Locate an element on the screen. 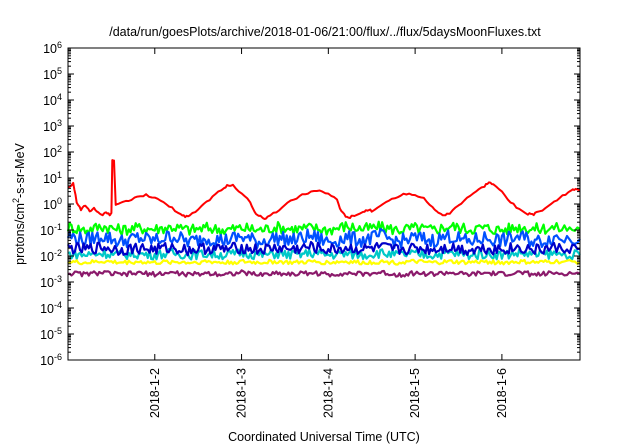 The height and width of the screenshot is (448, 640). y-tick-label-exp: 6 is located at coordinates (59, 45).